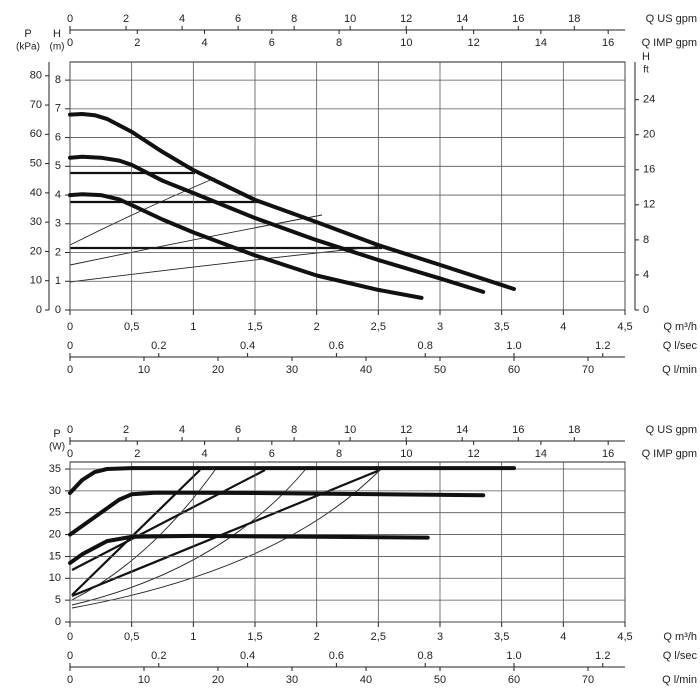 The image size is (700, 700). Describe the element at coordinates (440, 637) in the screenshot. I see `x-tick-label: 3` at that location.